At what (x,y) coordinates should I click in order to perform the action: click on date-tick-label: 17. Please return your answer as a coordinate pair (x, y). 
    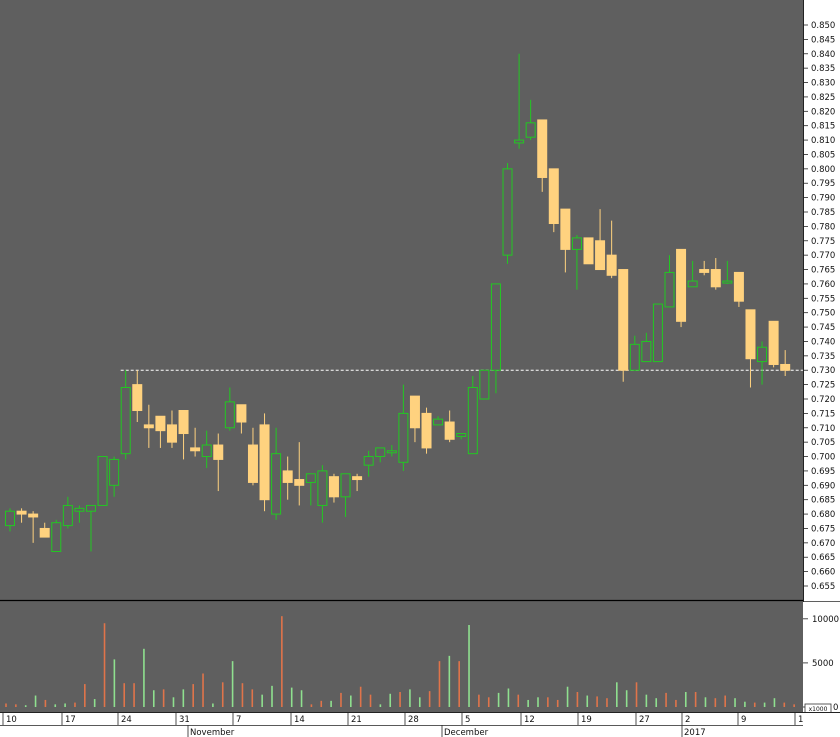
    Looking at the image, I should click on (70, 720).